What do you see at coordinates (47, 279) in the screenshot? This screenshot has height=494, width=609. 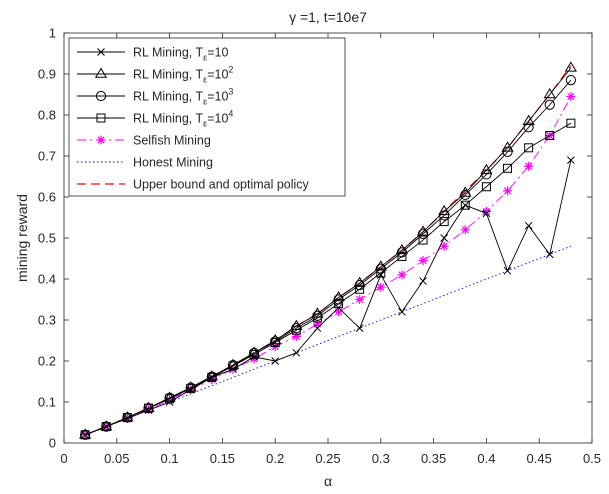 I see `y-tick-label: 0.4` at bounding box center [47, 279].